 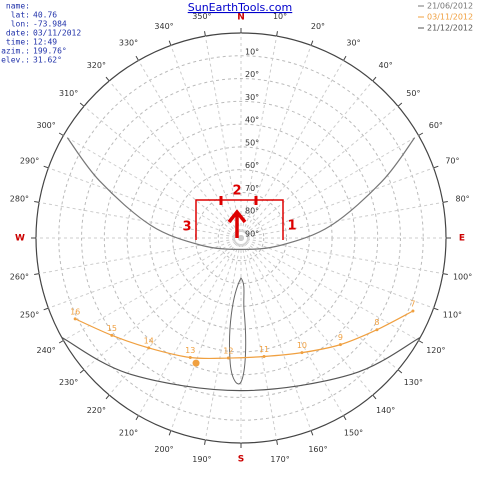 What do you see at coordinates (252, 74) in the screenshot?
I see `elevation-label: 20°` at bounding box center [252, 74].